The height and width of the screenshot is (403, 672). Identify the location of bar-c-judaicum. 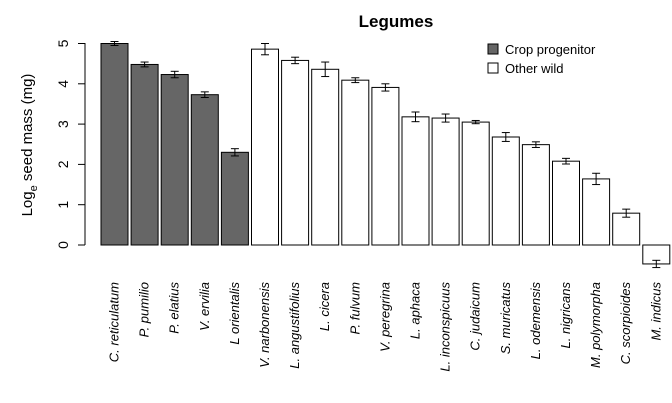
(475, 183).